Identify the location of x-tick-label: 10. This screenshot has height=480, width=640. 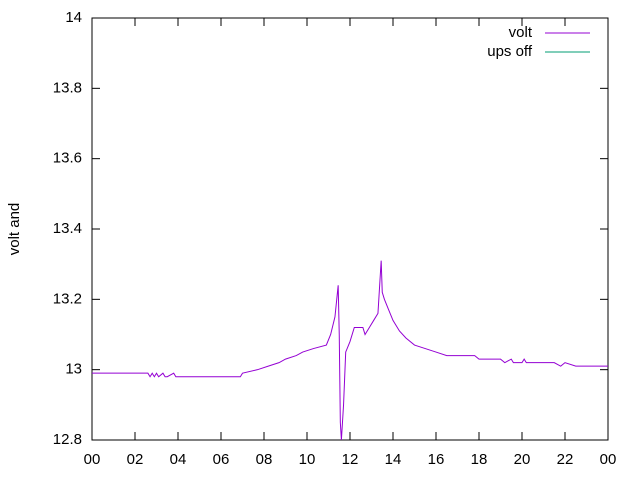
(307, 459).